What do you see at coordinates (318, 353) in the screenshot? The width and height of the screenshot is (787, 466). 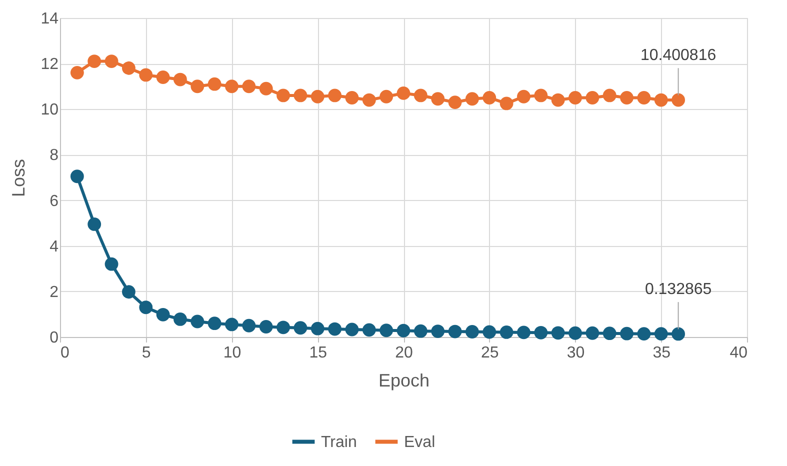 I see `x-tick-label: 15` at bounding box center [318, 353].